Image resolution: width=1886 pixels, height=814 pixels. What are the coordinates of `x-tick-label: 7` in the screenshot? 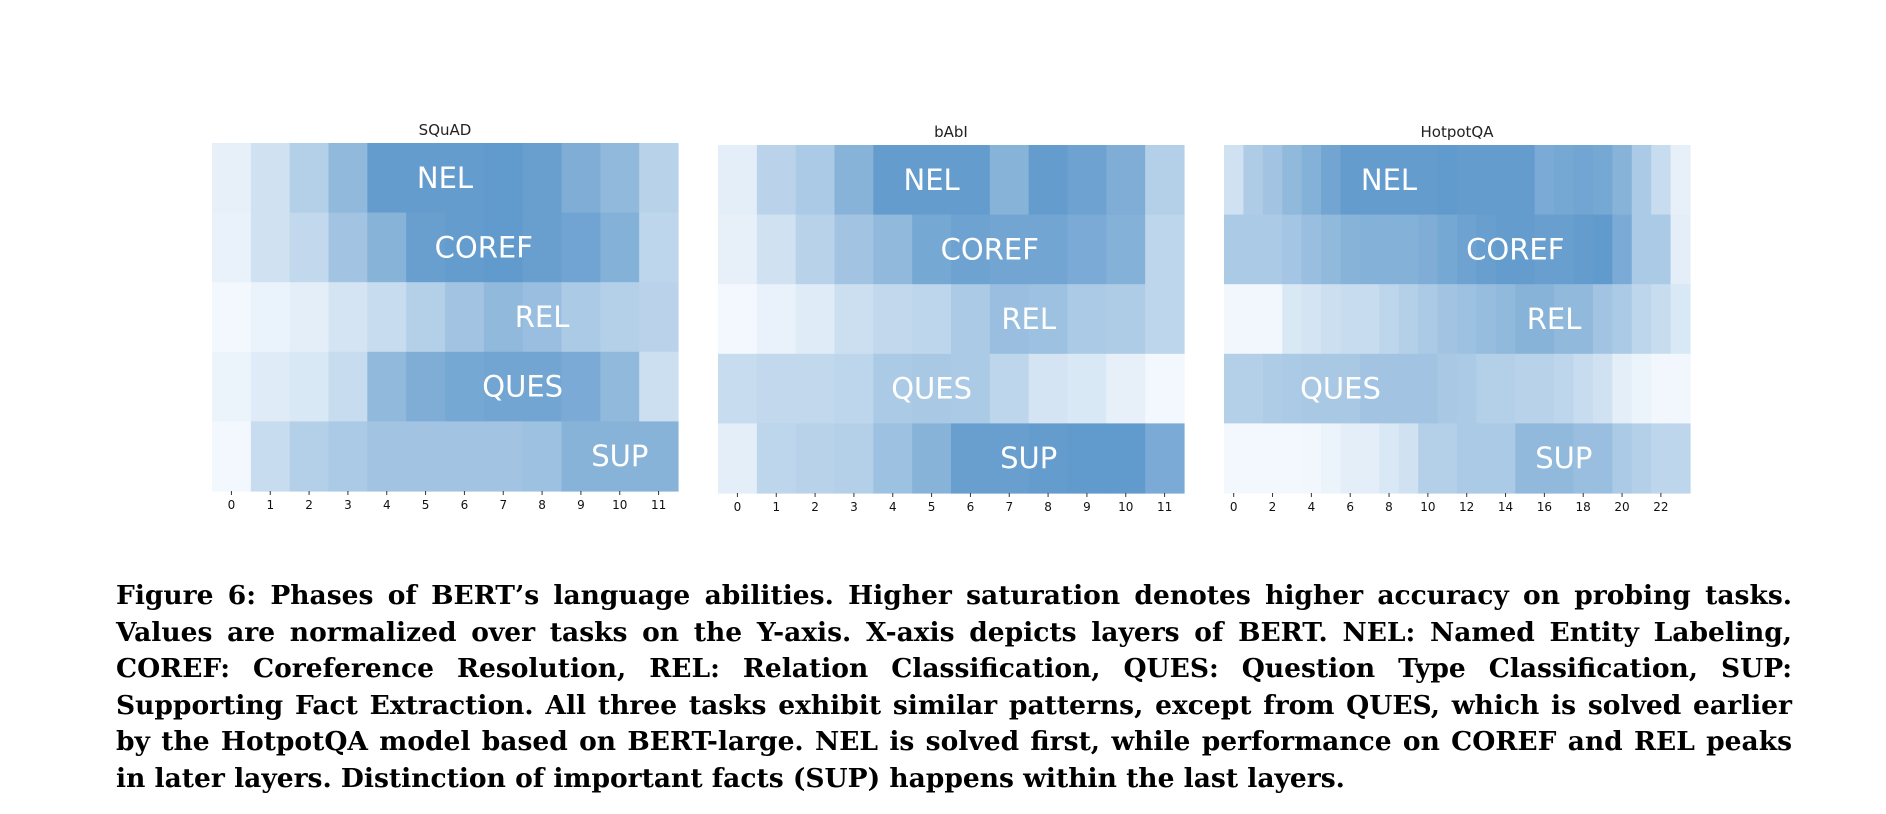 It's located at (503, 505).